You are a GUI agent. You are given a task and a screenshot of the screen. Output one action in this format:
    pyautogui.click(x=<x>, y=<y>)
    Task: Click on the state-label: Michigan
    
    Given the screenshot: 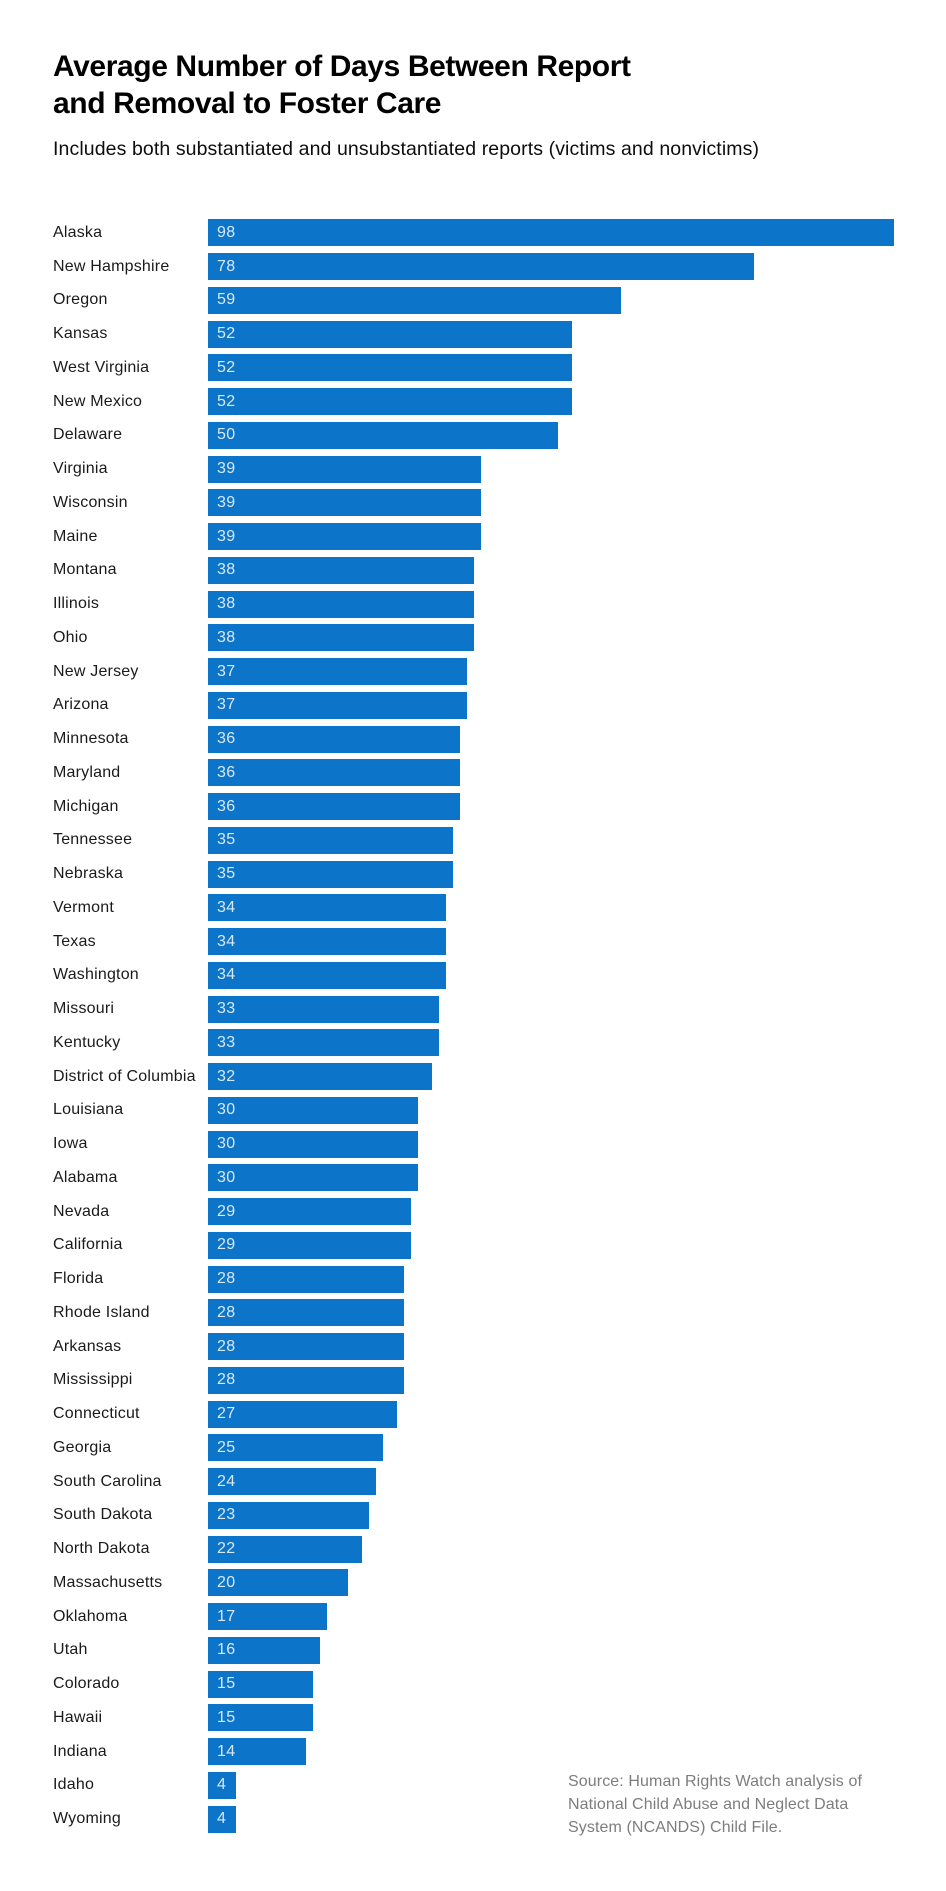 What is the action you would take?
    pyautogui.click(x=86, y=806)
    